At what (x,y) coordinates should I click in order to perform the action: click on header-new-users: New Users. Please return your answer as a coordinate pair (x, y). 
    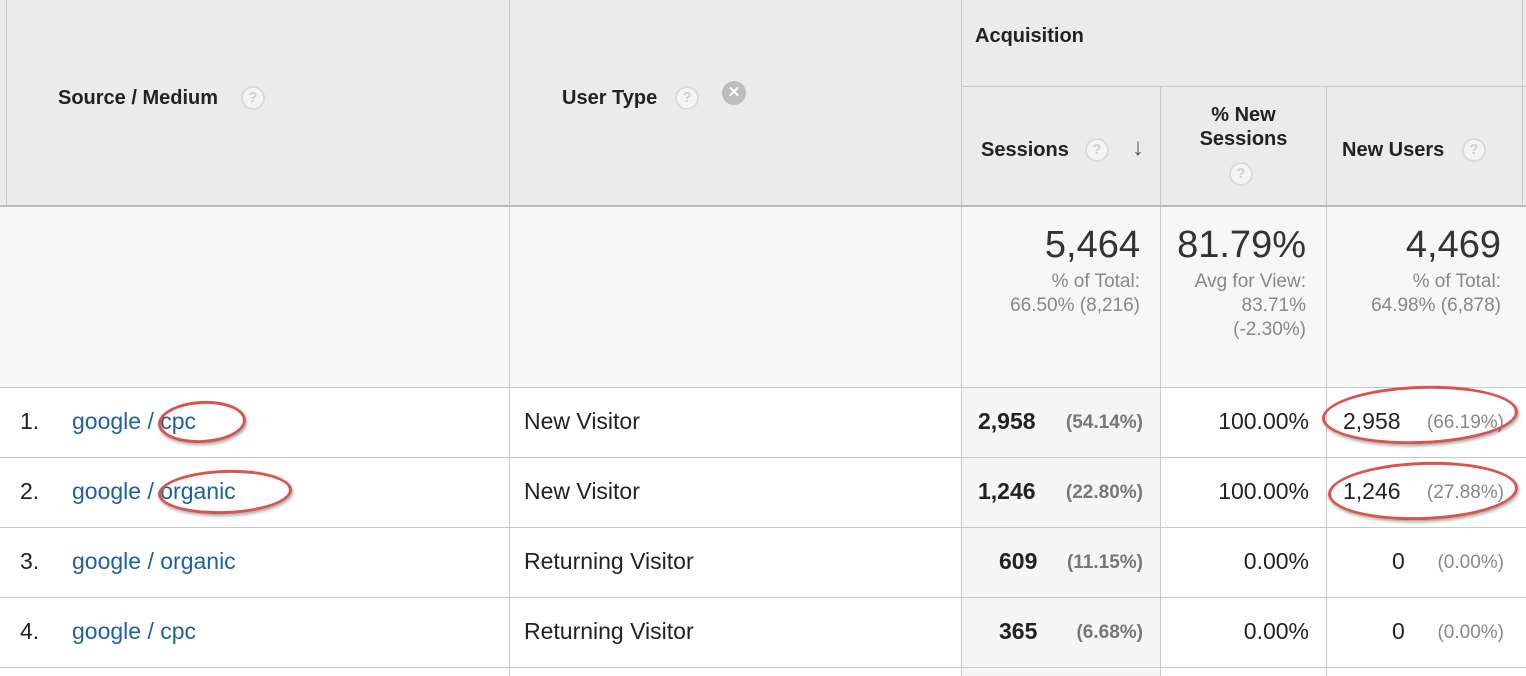
    Looking at the image, I should click on (1393, 150).